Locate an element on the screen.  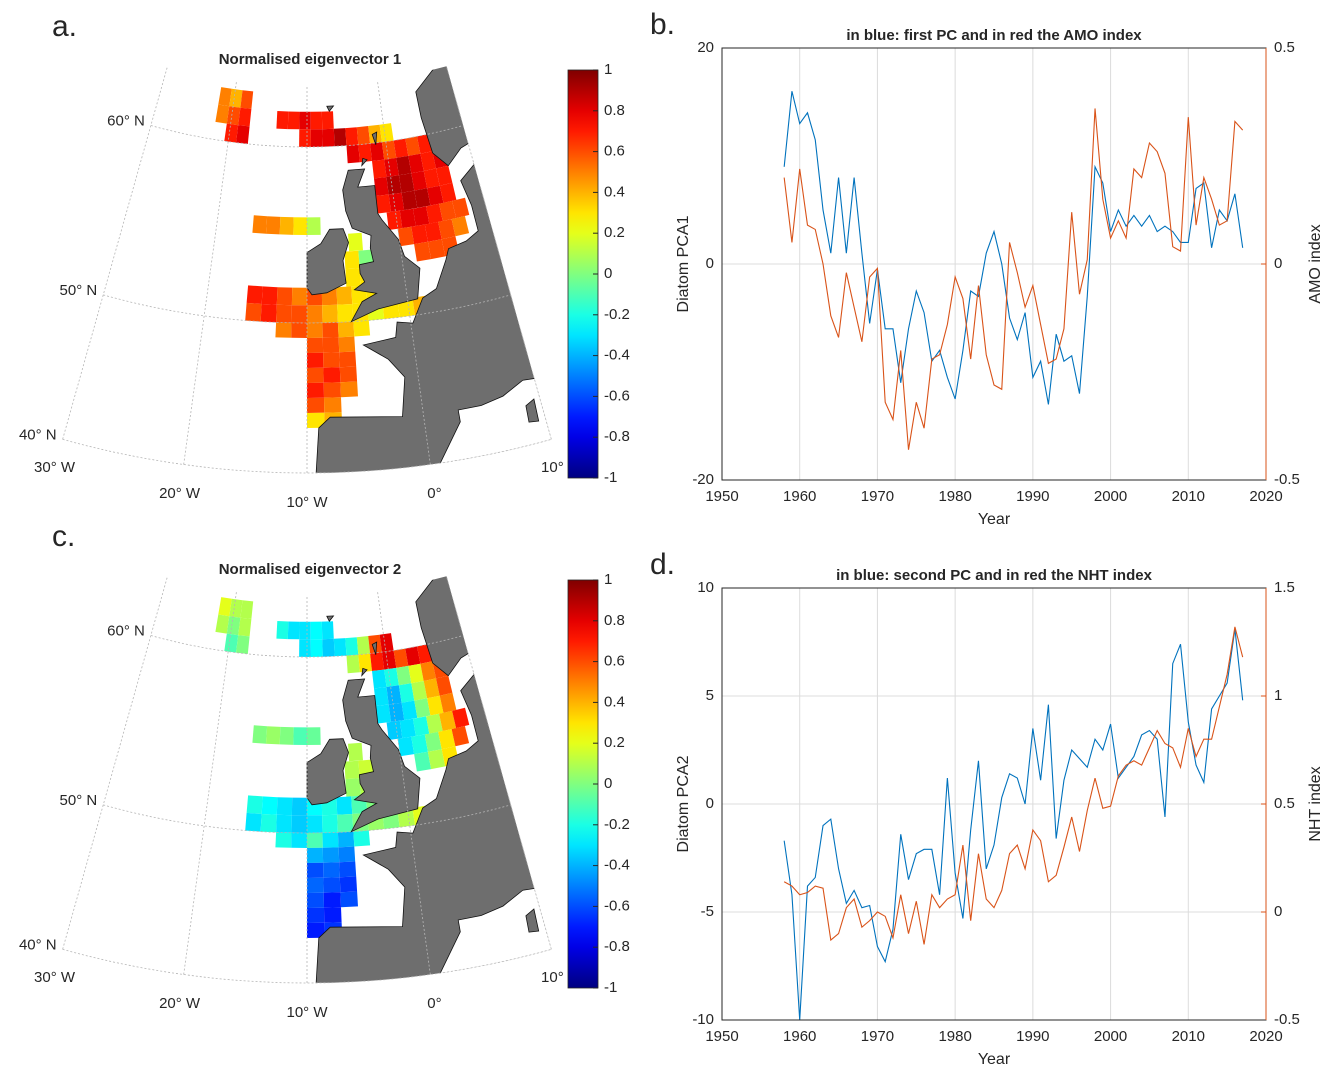
colorbar-tick-label: -0.4 is located at coordinates (617, 865).